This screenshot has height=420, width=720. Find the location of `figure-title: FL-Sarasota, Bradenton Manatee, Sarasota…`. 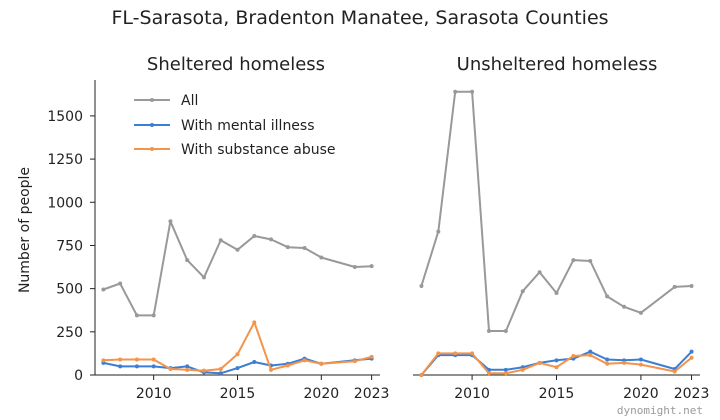

figure-title: FL-Sarasota, Bradenton Manatee, Sarasota… is located at coordinates (359, 18).